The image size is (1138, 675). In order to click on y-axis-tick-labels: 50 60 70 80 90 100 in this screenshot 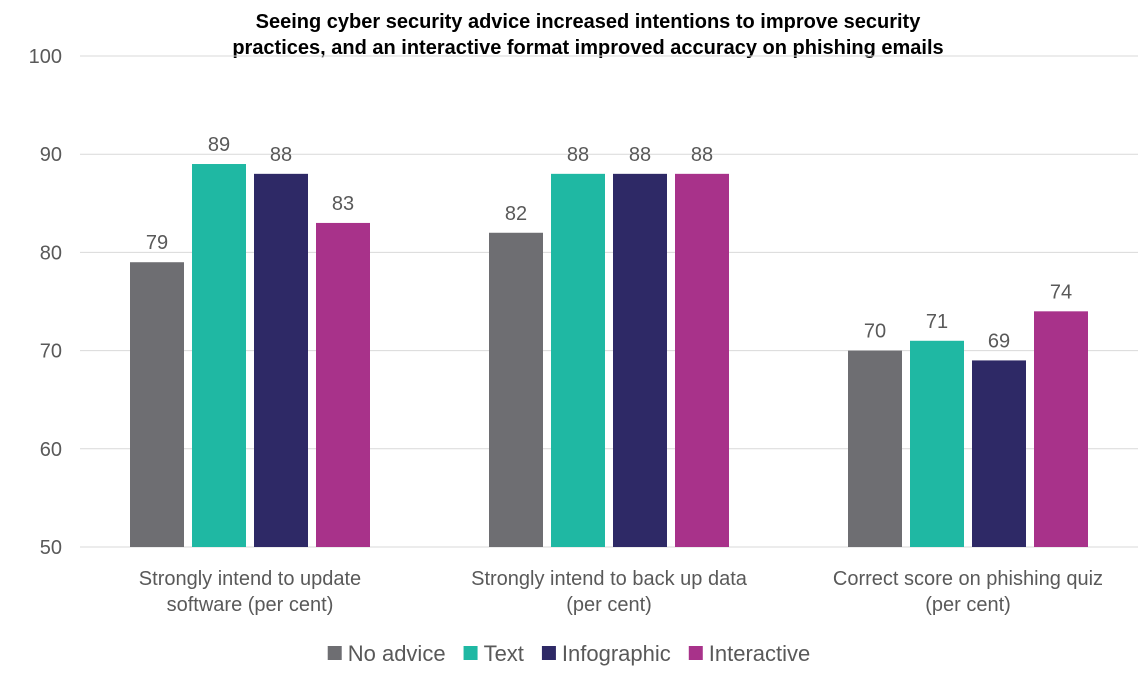, I will do `click(45, 302)`.